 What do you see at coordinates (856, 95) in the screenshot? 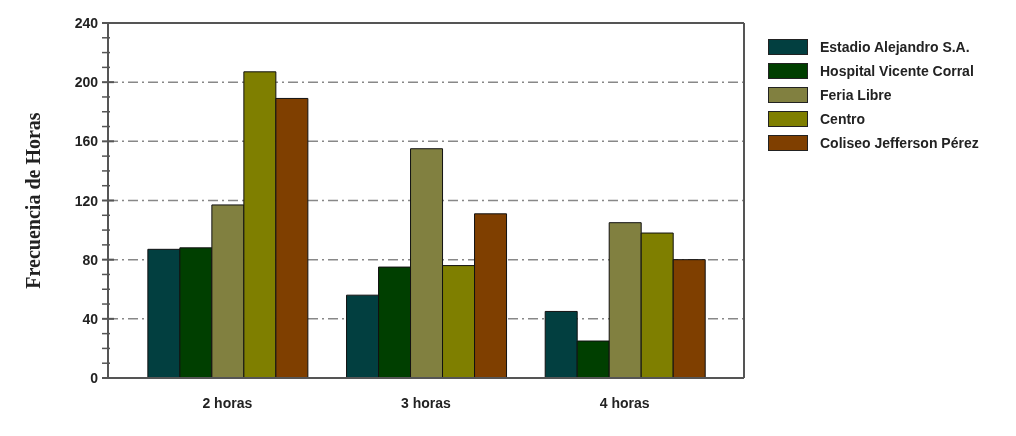
I see `legend-label: Feria Libre` at bounding box center [856, 95].